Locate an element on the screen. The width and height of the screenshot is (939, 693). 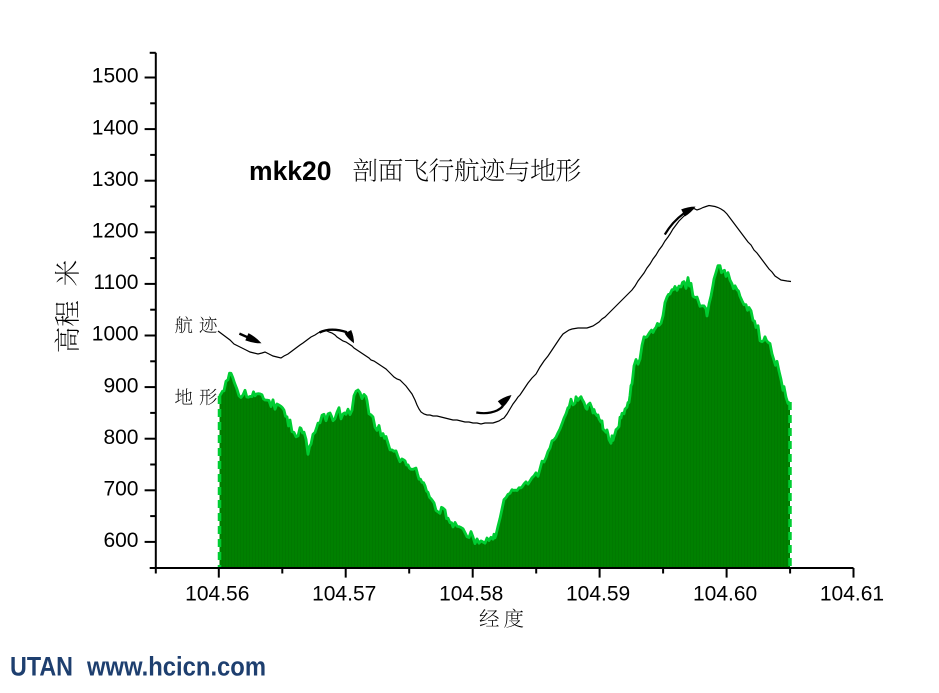
svg-text: 104.61 is located at coordinates (852, 594).